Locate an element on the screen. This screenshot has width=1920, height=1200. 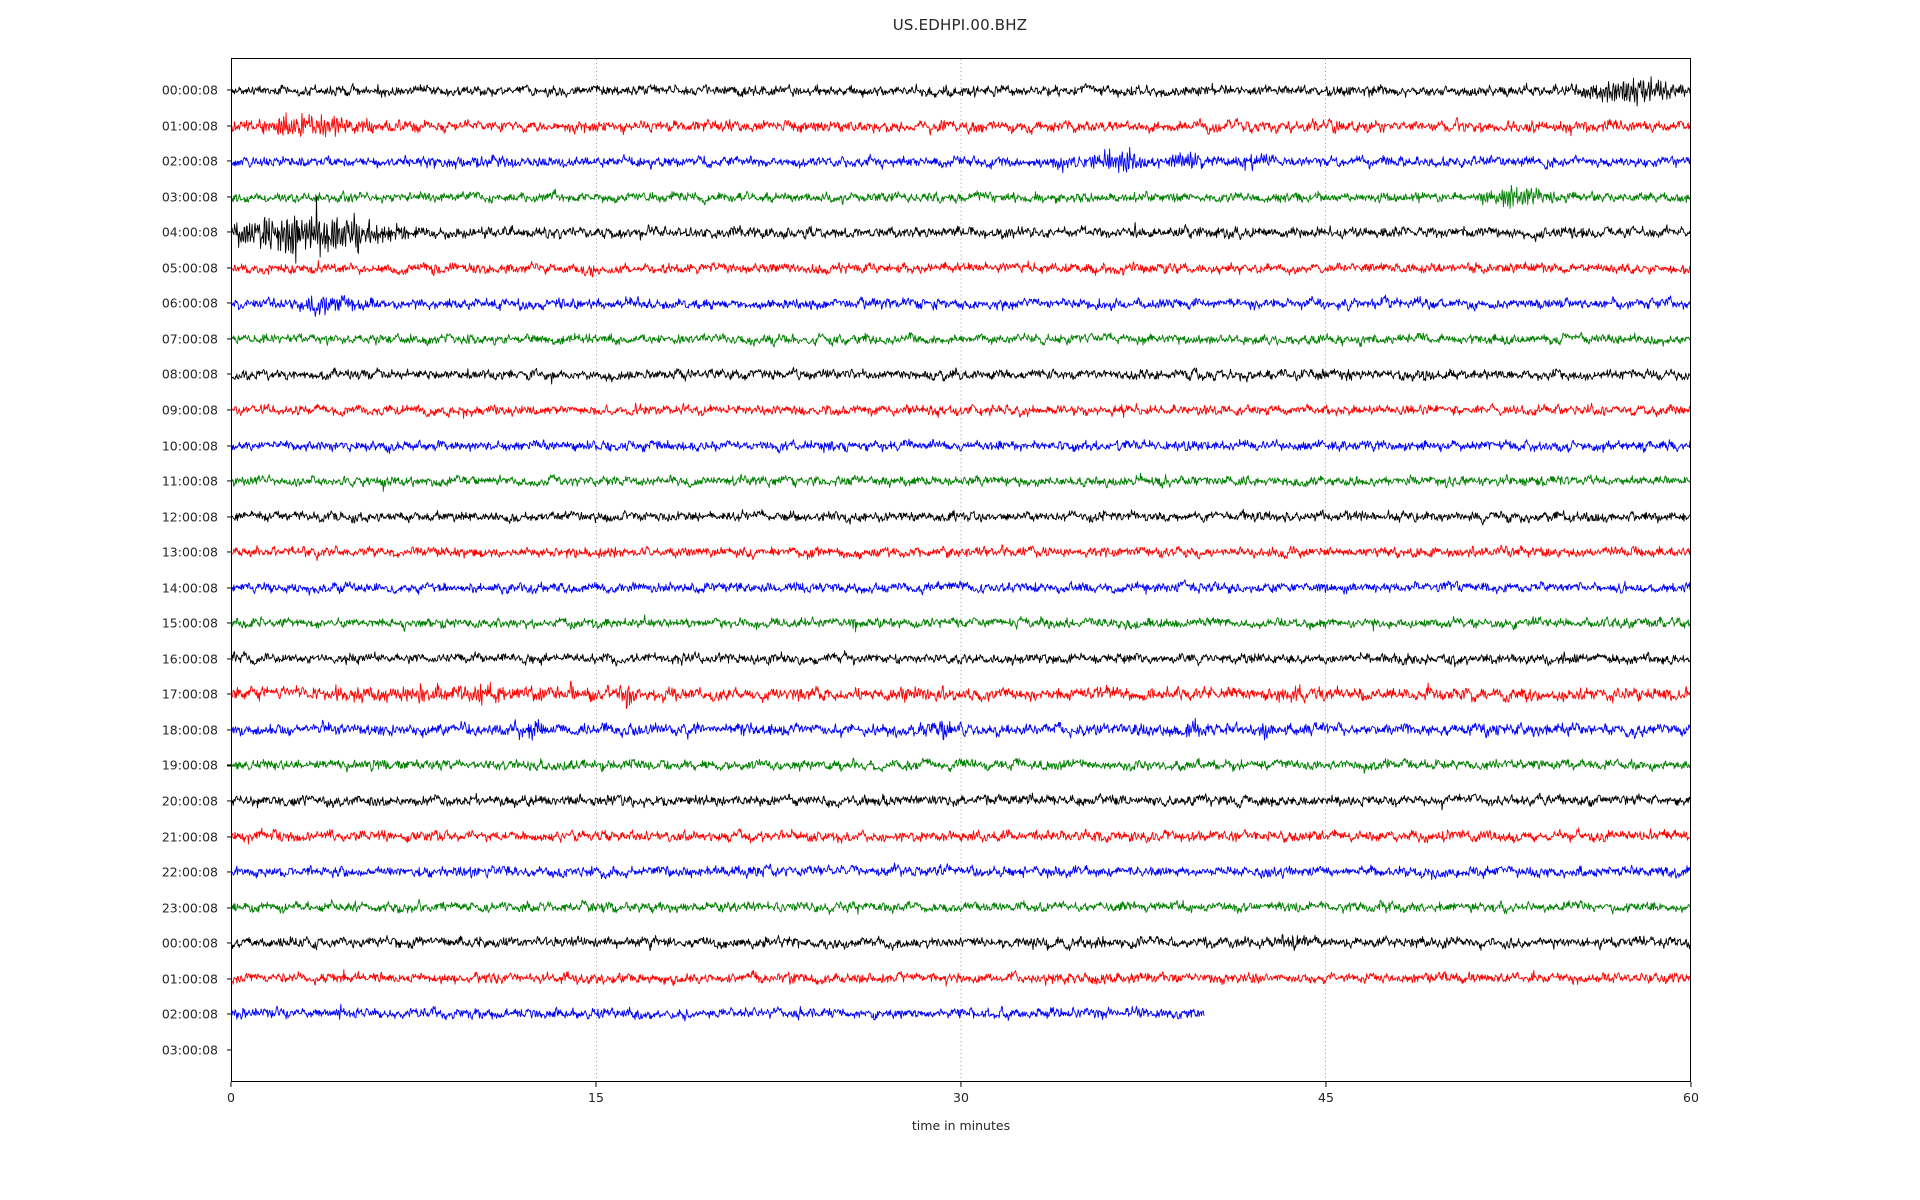
y-tick-label: 11:00:08 is located at coordinates (189, 481).